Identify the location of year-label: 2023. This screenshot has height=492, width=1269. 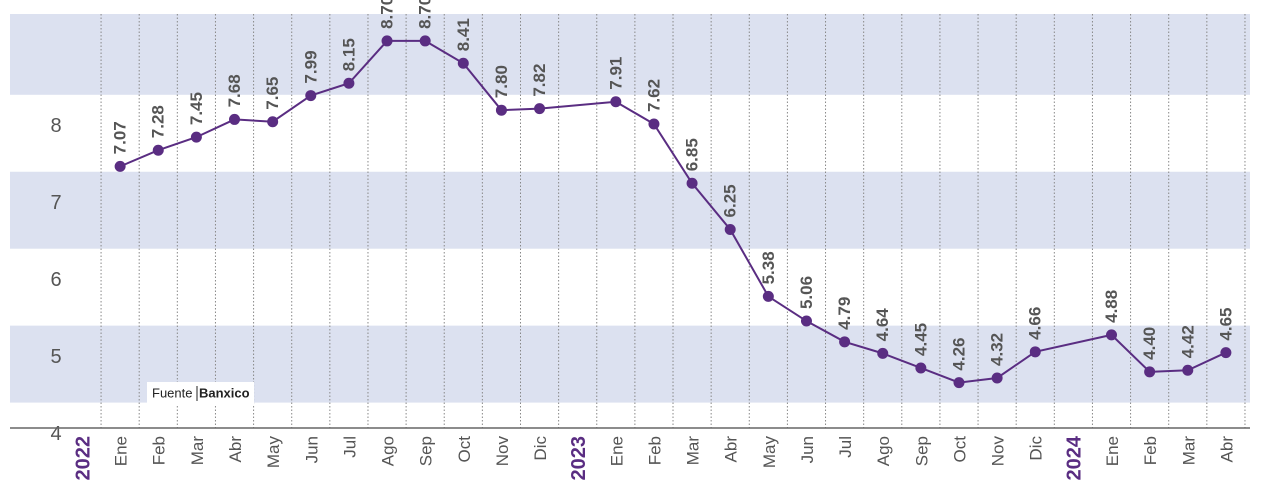
(579, 458).